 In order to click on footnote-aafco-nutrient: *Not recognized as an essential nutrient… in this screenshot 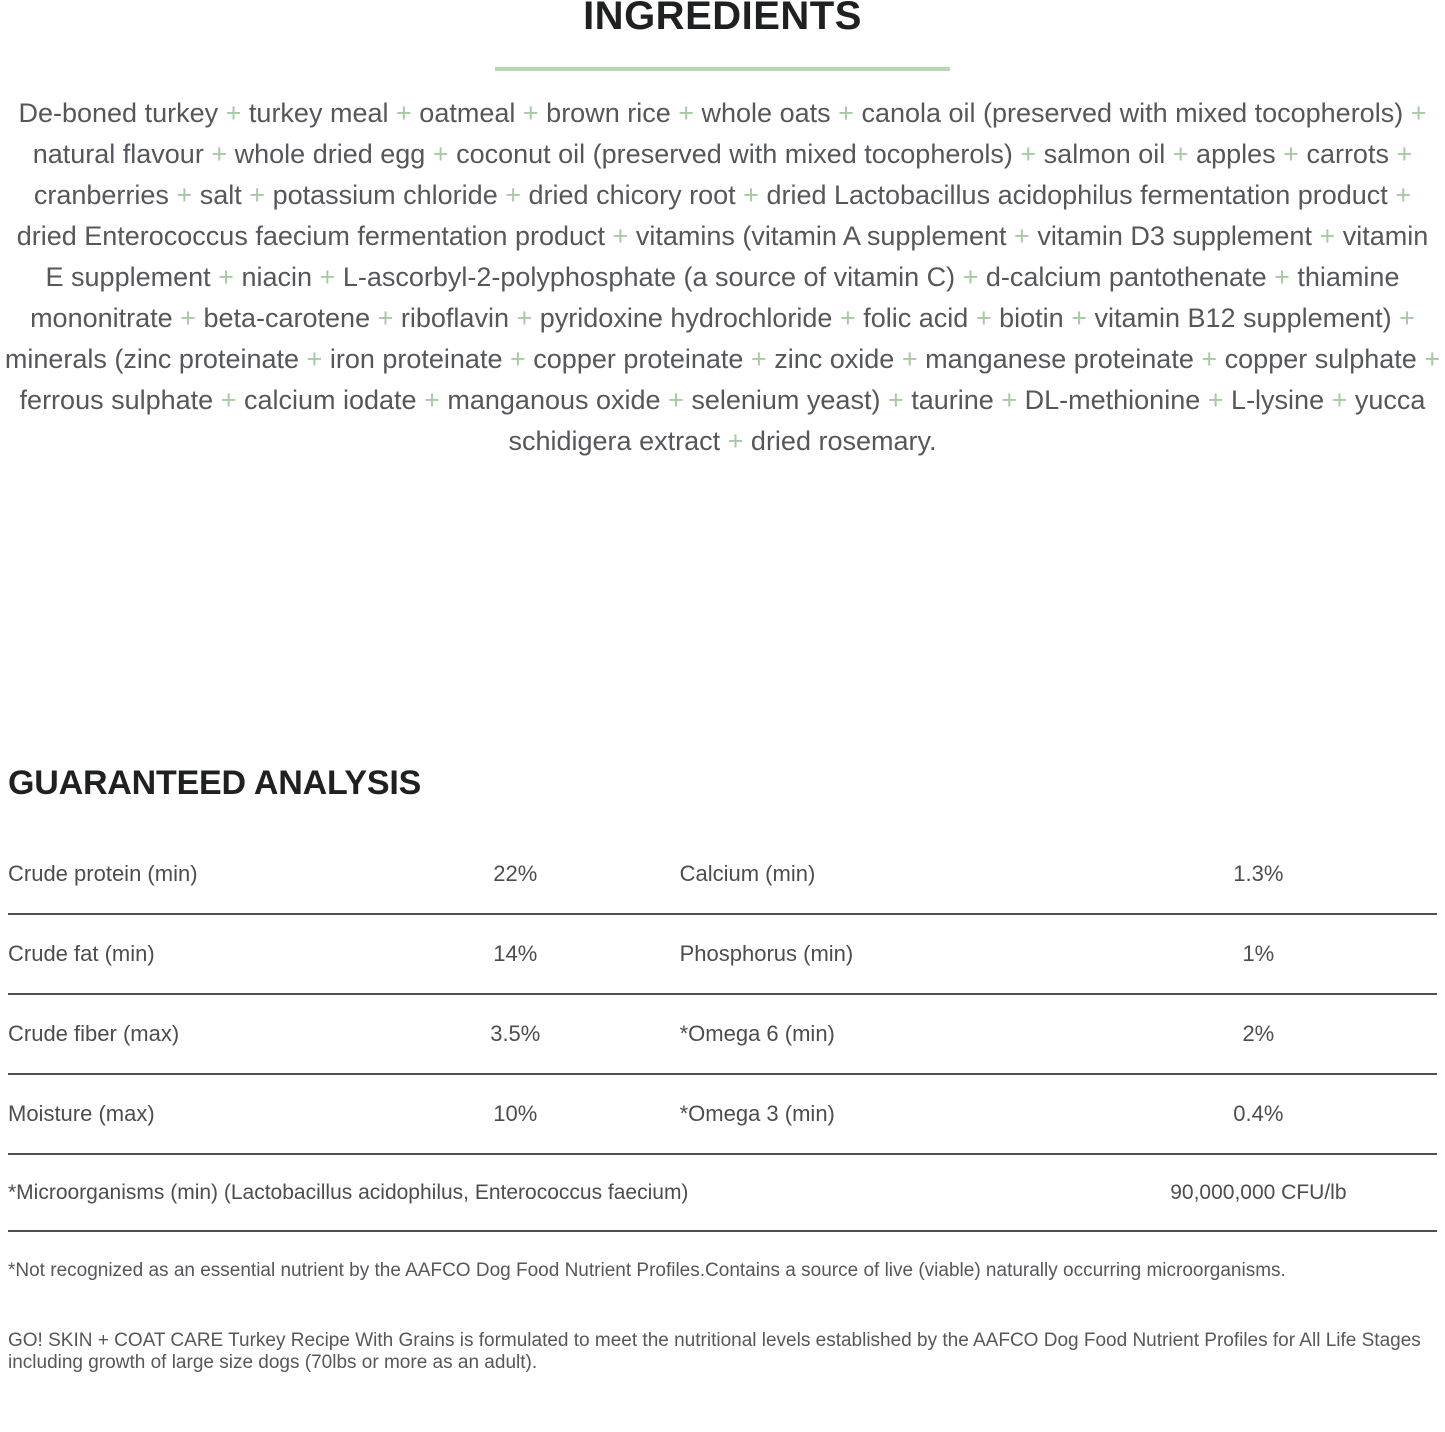, I will do `click(647, 1270)`.